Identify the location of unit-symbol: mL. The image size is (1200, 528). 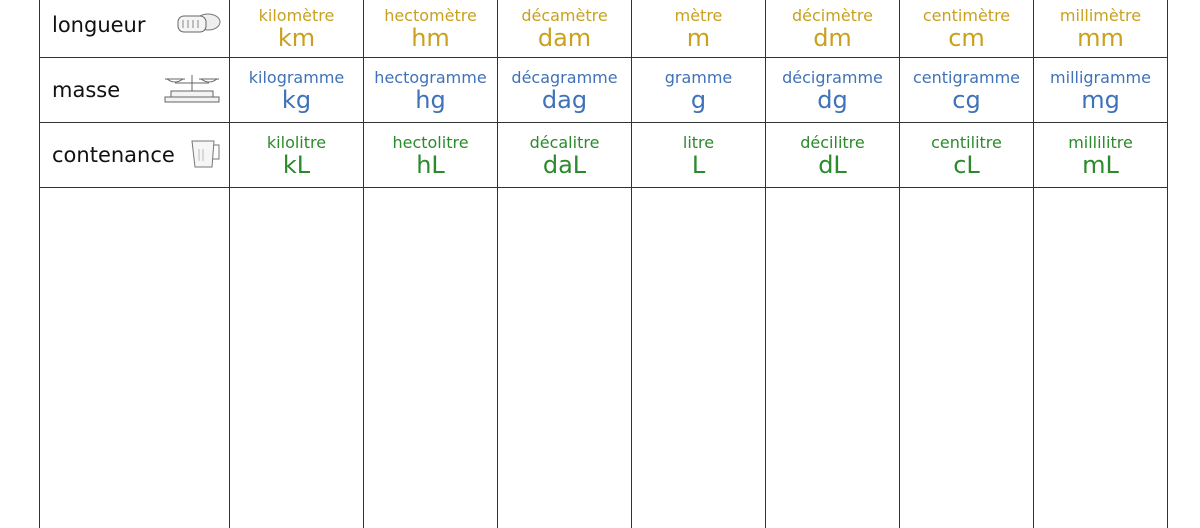
(1100, 165).